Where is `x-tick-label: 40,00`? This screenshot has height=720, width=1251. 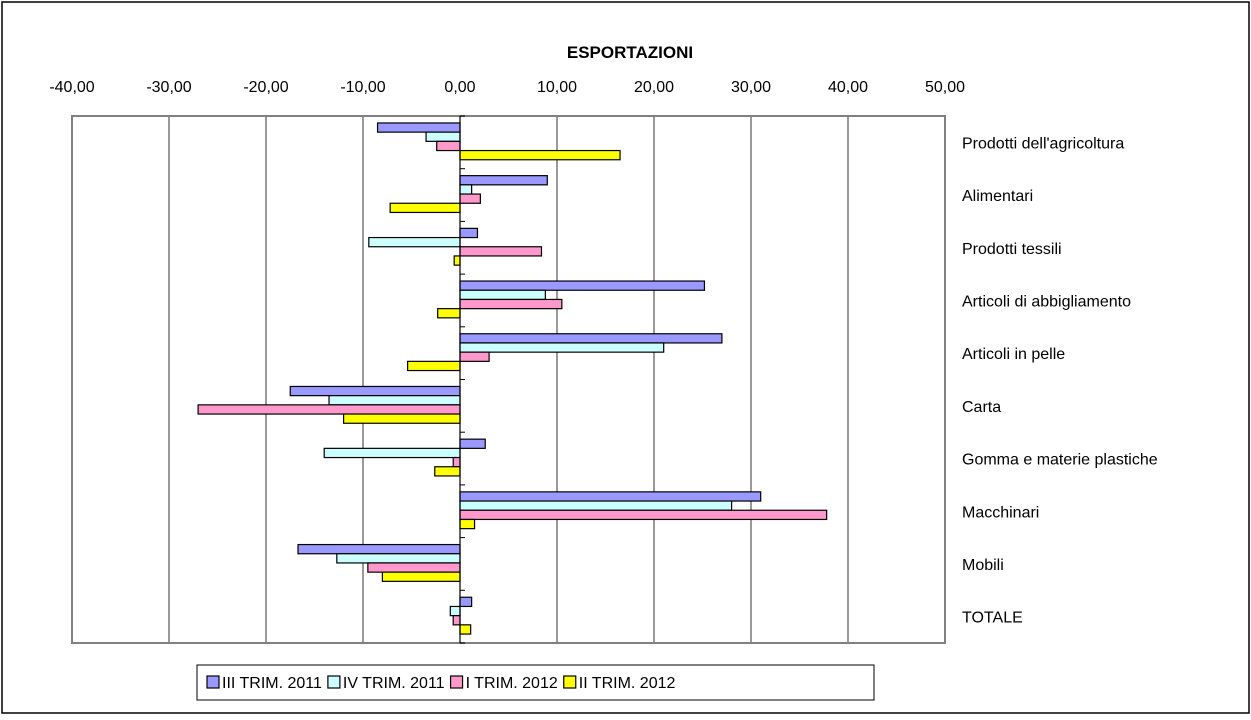 x-tick-label: 40,00 is located at coordinates (848, 87).